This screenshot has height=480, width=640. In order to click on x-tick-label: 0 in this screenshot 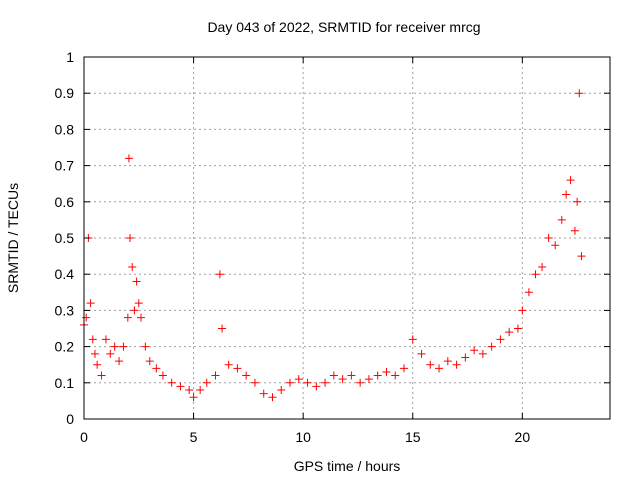, I will do `click(84, 437)`.